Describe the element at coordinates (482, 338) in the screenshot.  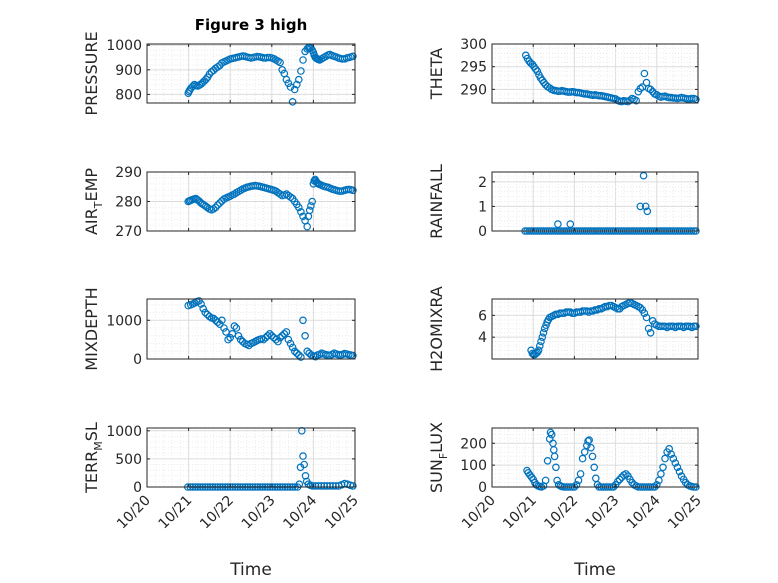
I see `y-tick-label: 4` at that location.